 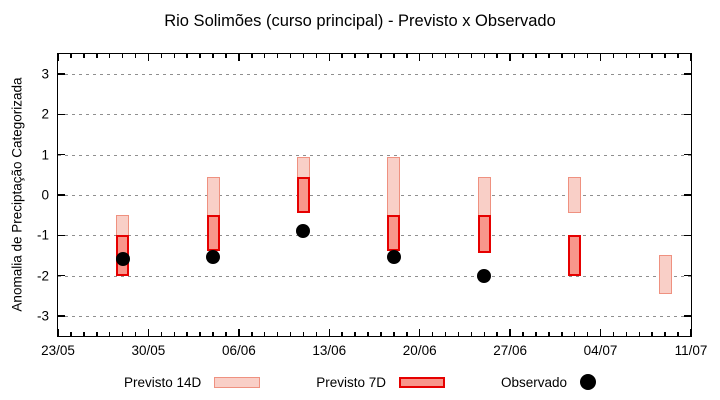 I want to click on legend-item-observado: Observado, so click(x=549, y=382).